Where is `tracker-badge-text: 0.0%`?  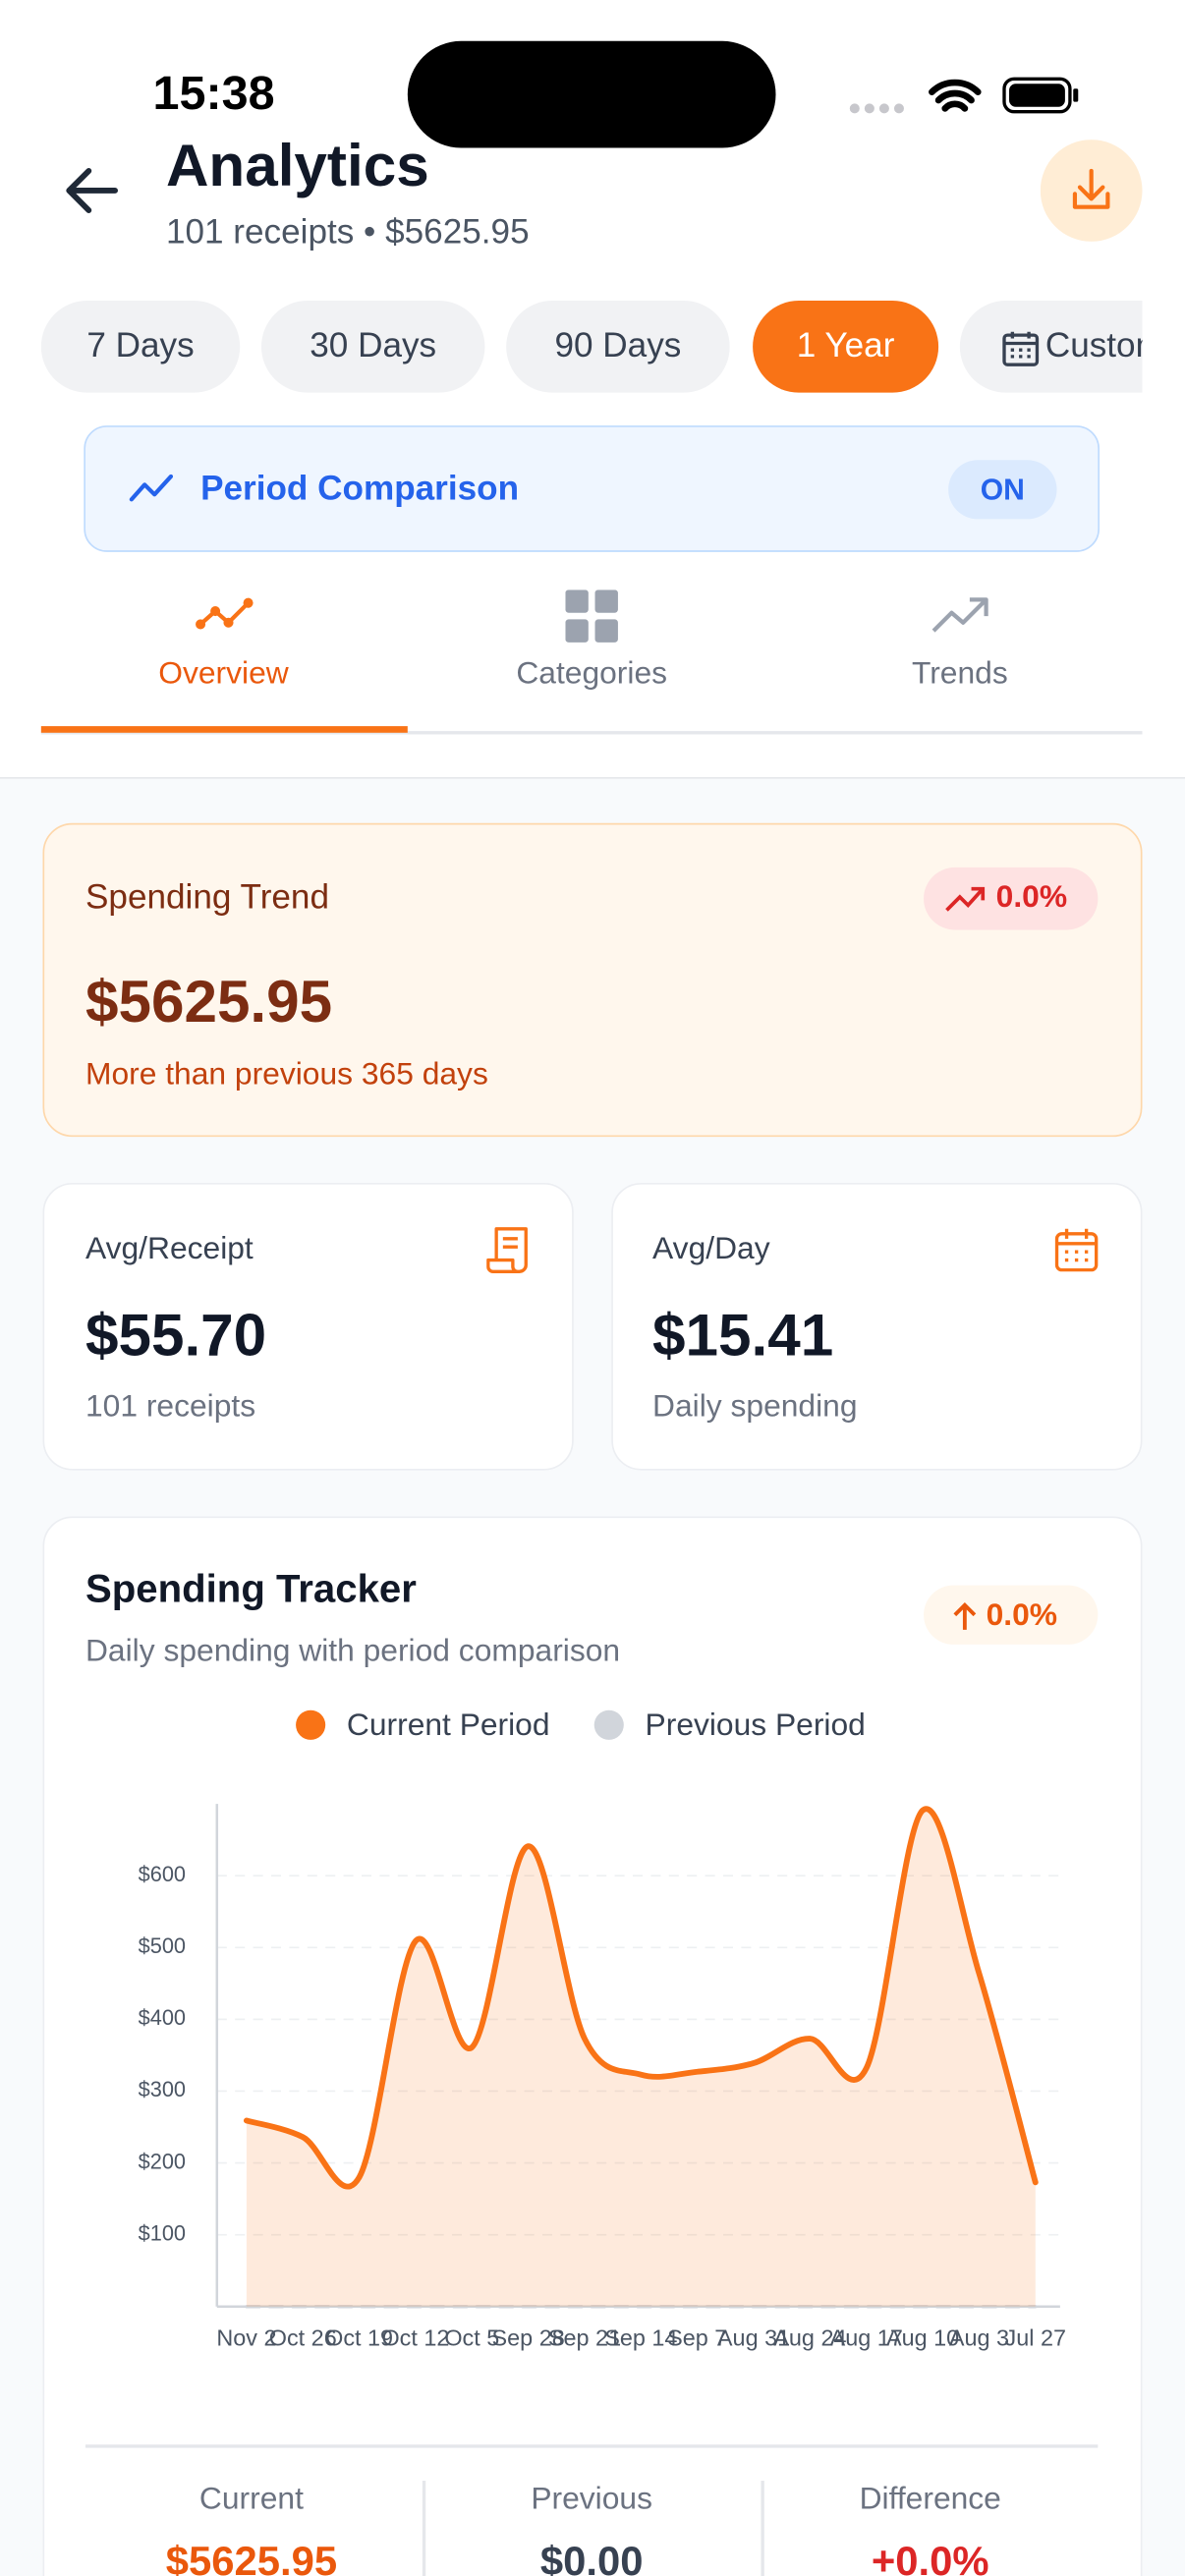
tracker-badge-text: 0.0% is located at coordinates (1022, 1616).